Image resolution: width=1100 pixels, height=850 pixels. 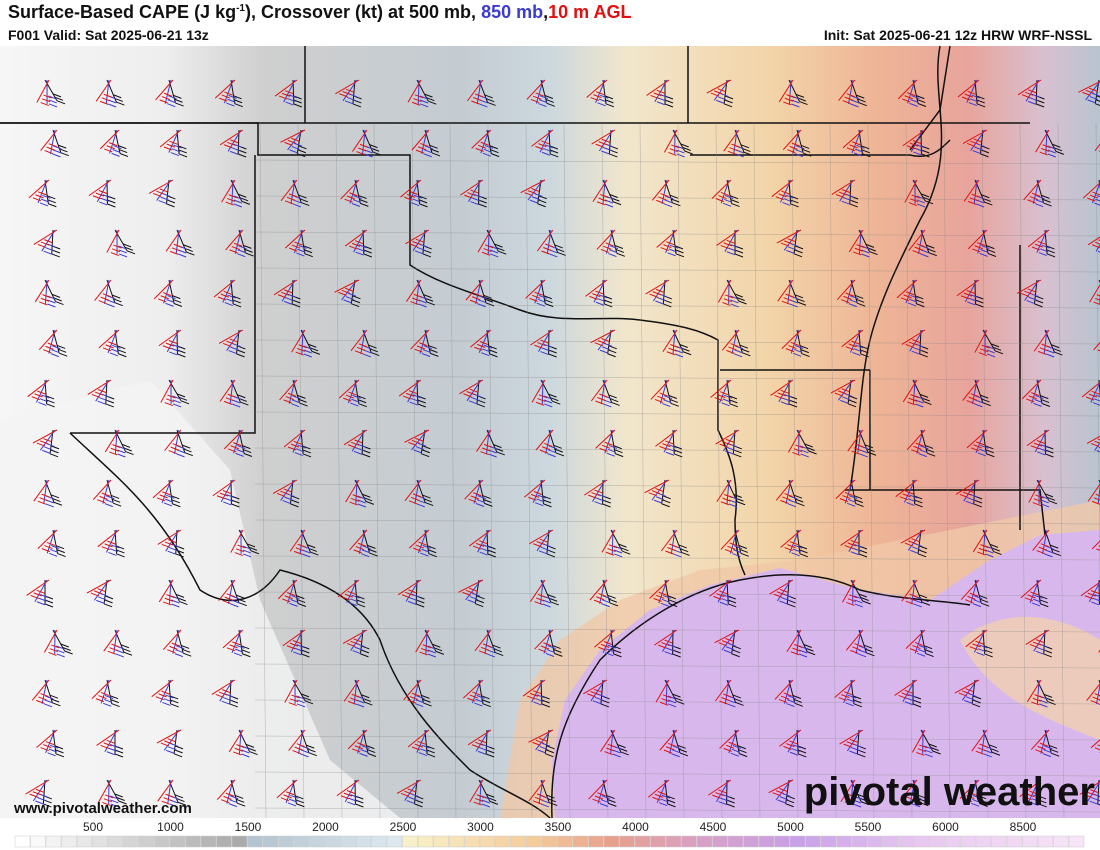 I want to click on title-rest: ), Crossover (kt) at 500 mb,, so click(x=360, y=12).